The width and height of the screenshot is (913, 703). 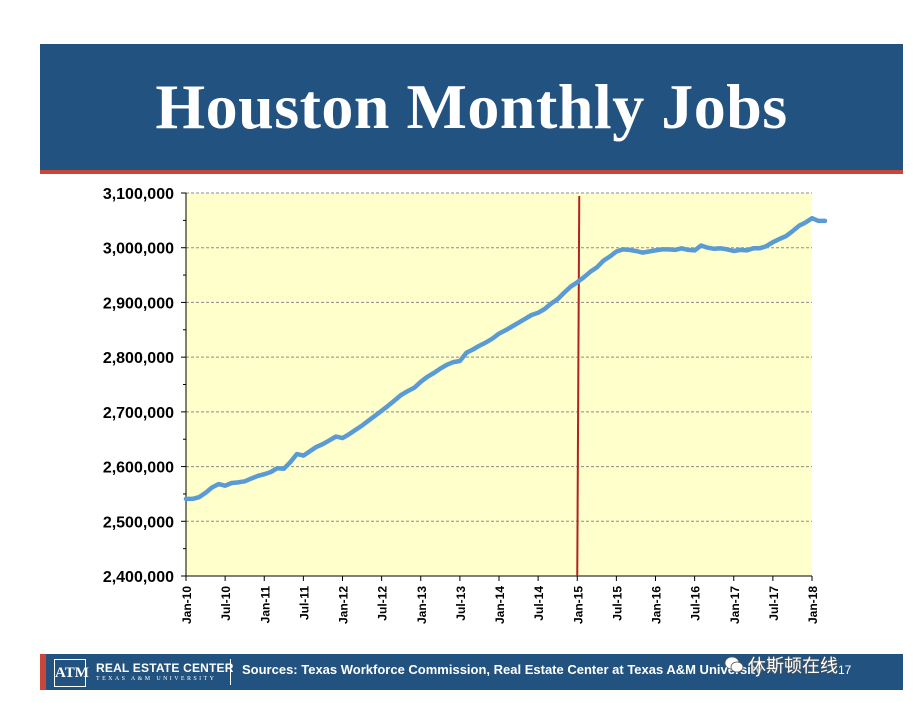 What do you see at coordinates (578, 605) in the screenshot?
I see `x-tick-label: Jan-15` at bounding box center [578, 605].